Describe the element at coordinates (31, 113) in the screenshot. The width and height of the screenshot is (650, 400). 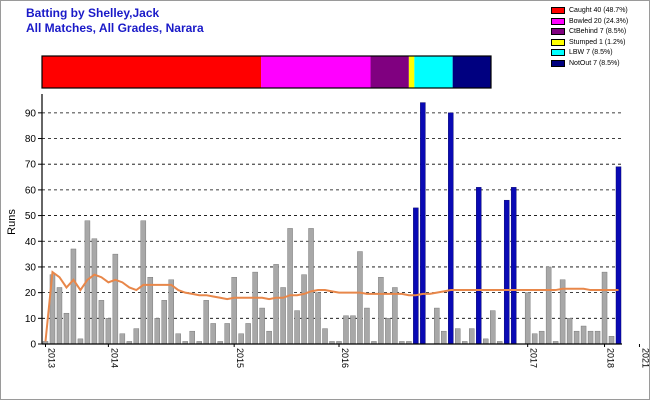
I see `y-tick-label: 90` at that location.